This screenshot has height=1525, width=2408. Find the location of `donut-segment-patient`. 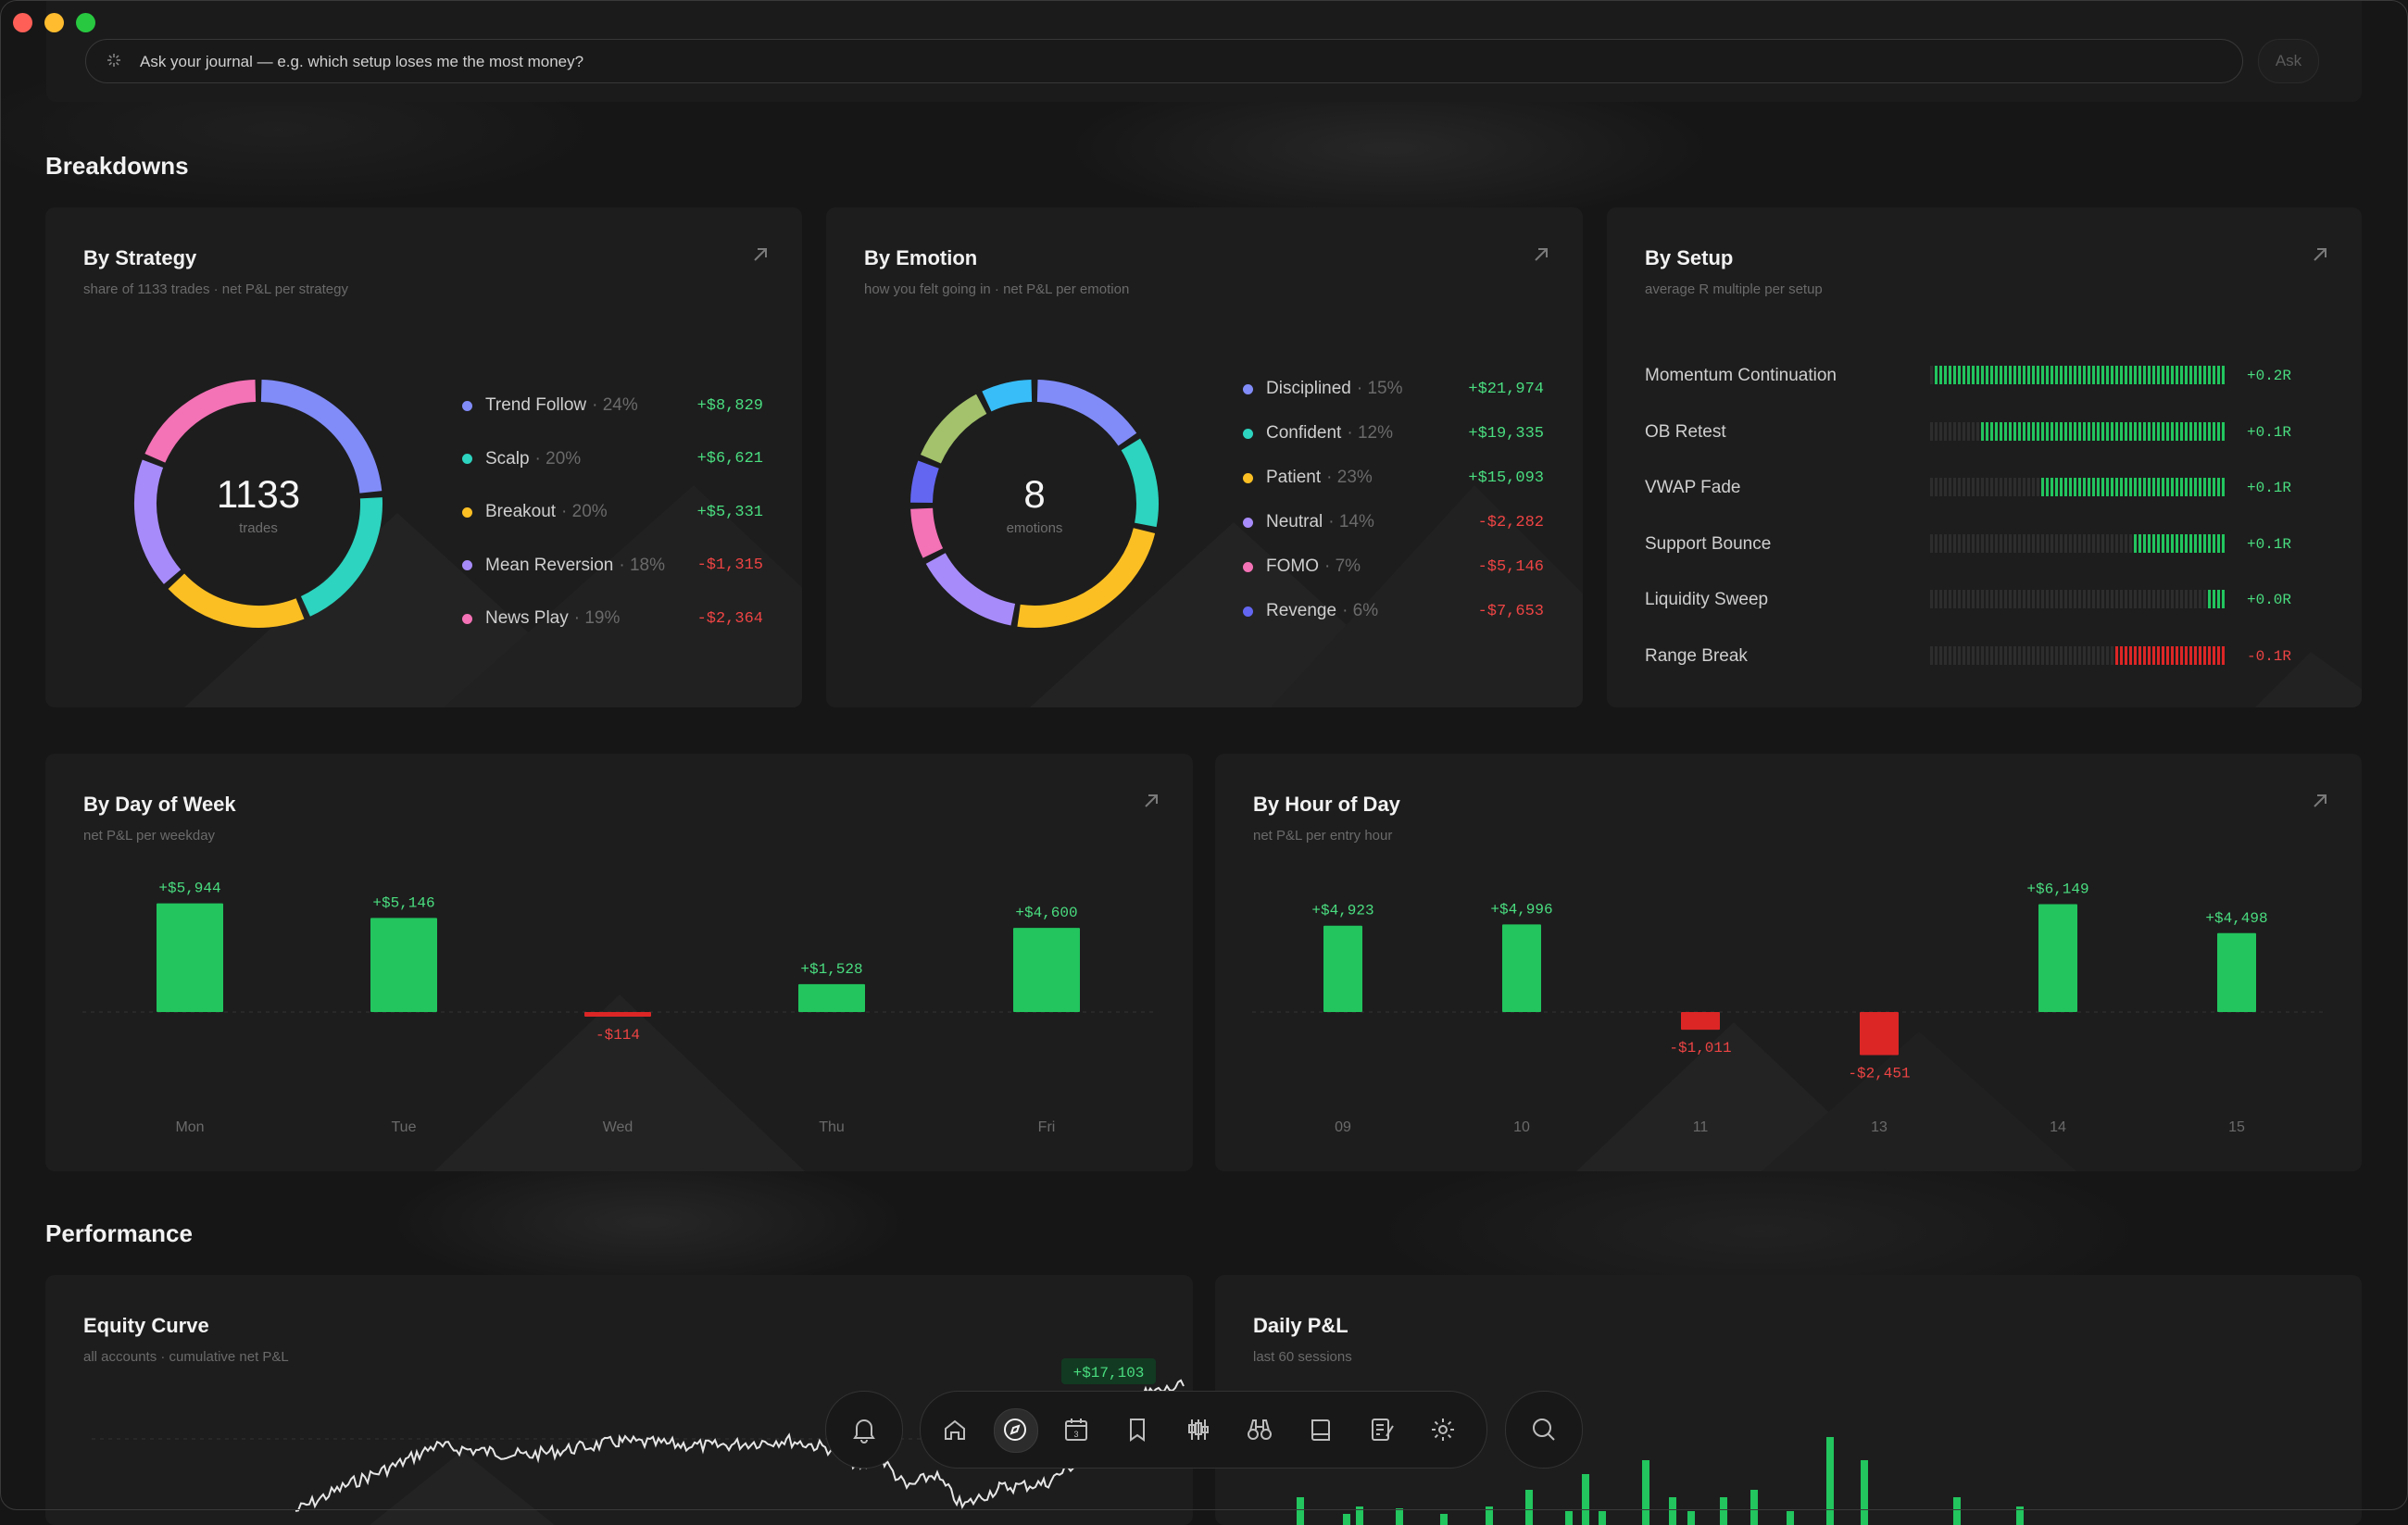

donut-segment-patient is located at coordinates (1086, 578).